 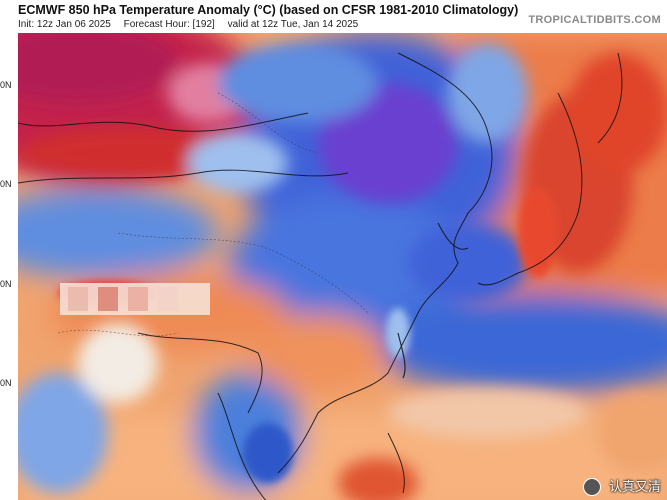 What do you see at coordinates (9, 266) in the screenshot?
I see `latitude-axis: 0N 0N 0N 0N` at bounding box center [9, 266].